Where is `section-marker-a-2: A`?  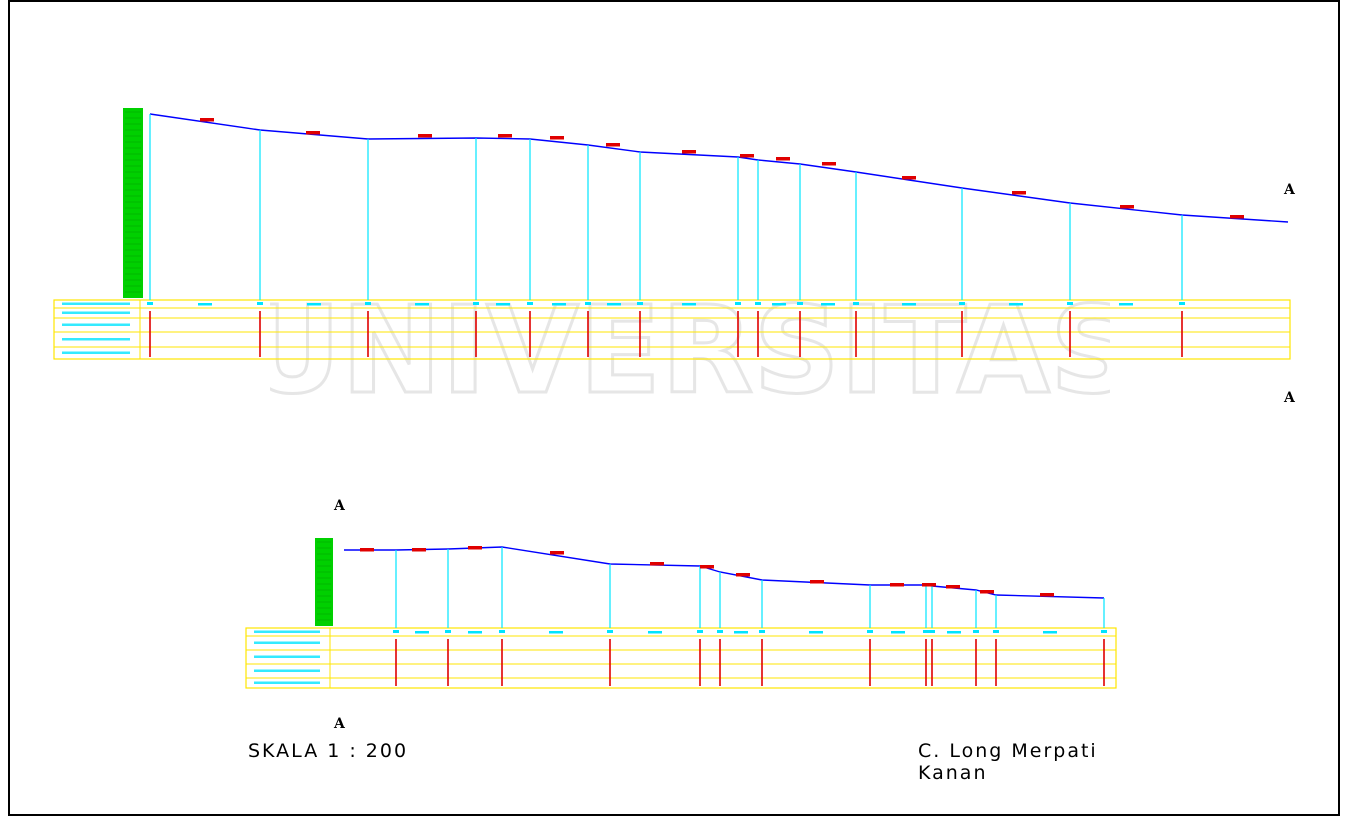 section-marker-a-2: A is located at coordinates (1289, 398).